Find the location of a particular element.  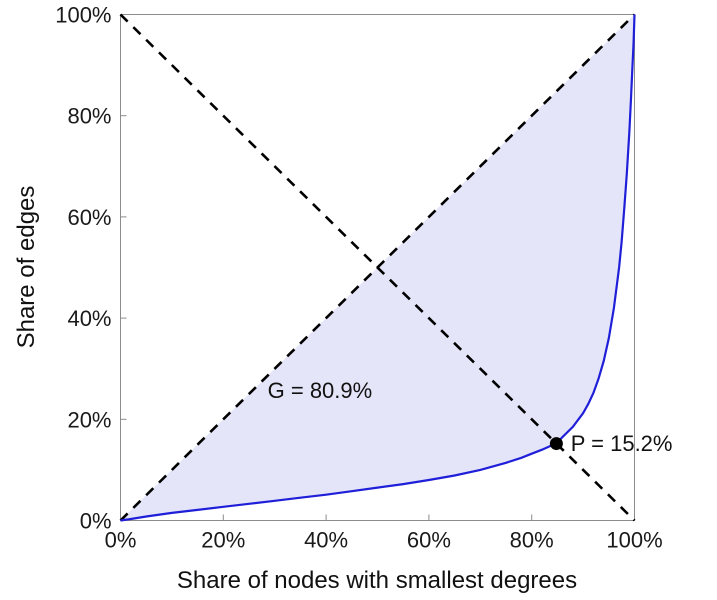

y-tick-label: 40% is located at coordinates (89, 318).